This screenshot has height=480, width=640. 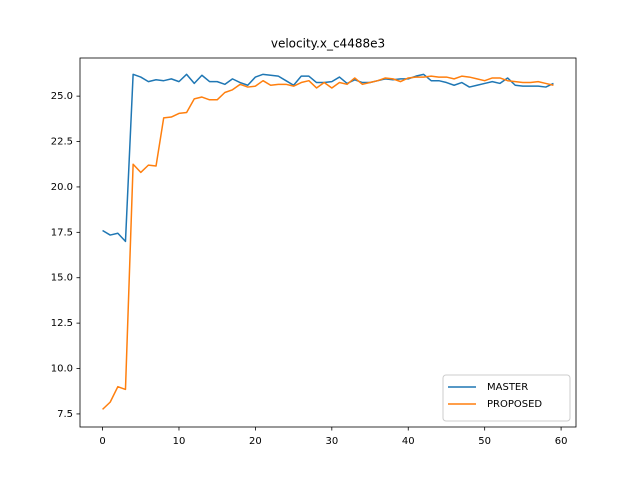 I want to click on x-tick-label: 30, so click(x=331, y=441).